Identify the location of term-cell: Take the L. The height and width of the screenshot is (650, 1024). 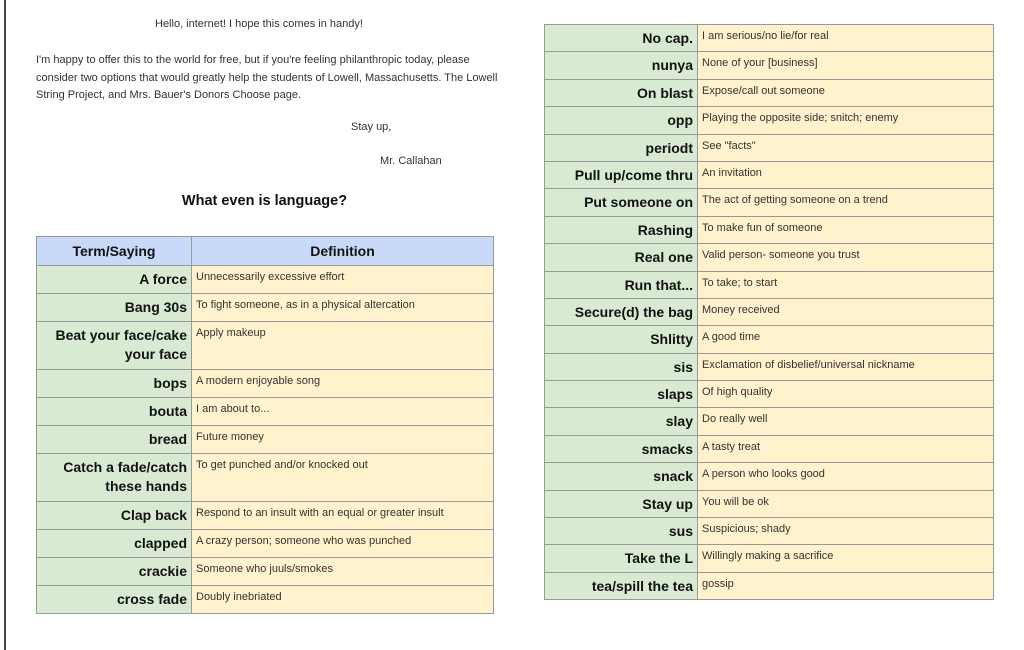
(621, 558).